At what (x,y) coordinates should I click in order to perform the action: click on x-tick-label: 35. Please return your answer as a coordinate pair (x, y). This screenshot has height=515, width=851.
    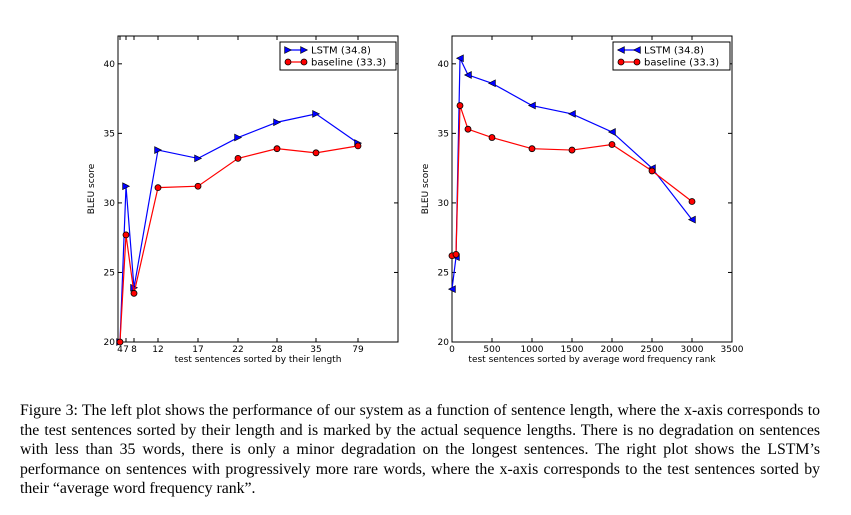
    Looking at the image, I should click on (315, 350).